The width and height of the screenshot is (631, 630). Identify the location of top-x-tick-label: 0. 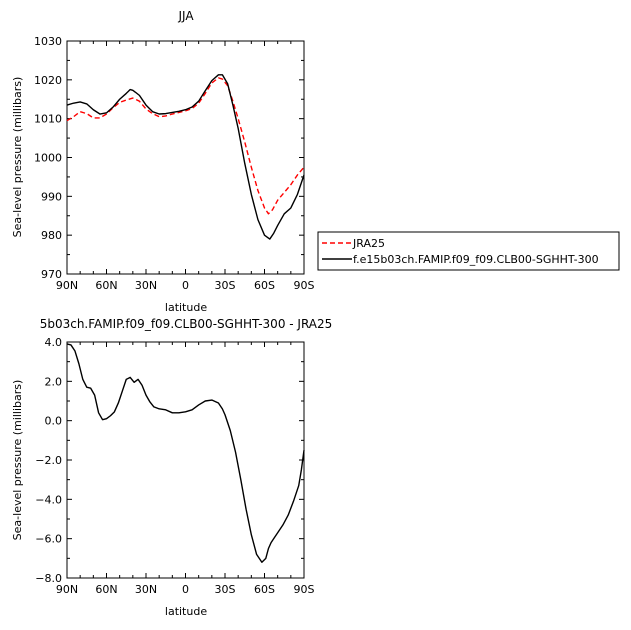
(185, 285).